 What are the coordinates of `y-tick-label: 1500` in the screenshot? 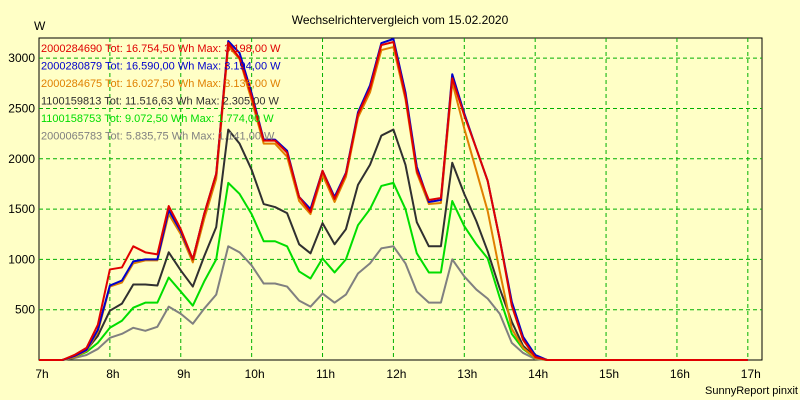 It's located at (21, 209).